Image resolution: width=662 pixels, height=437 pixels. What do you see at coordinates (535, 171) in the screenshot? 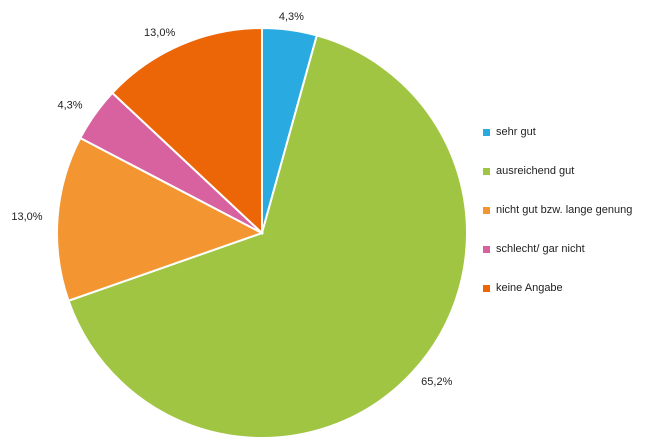
I see `legend-label: ausreichend gut` at bounding box center [535, 171].